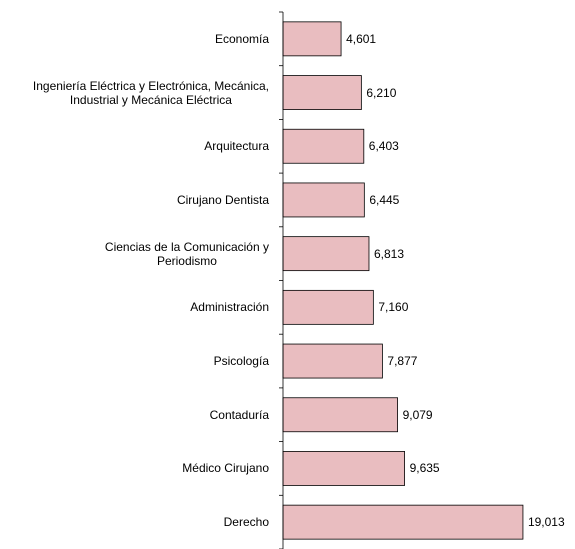 This screenshot has height=549, width=575. I want to click on category-label: Contaduría, so click(239, 414).